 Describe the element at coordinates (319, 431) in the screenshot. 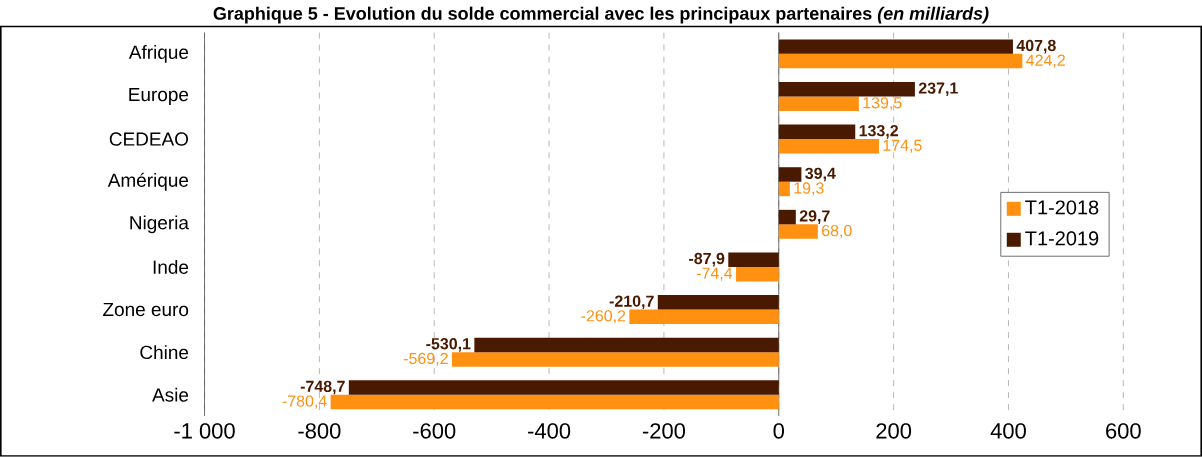

I see `x-tick-label: -800` at that location.